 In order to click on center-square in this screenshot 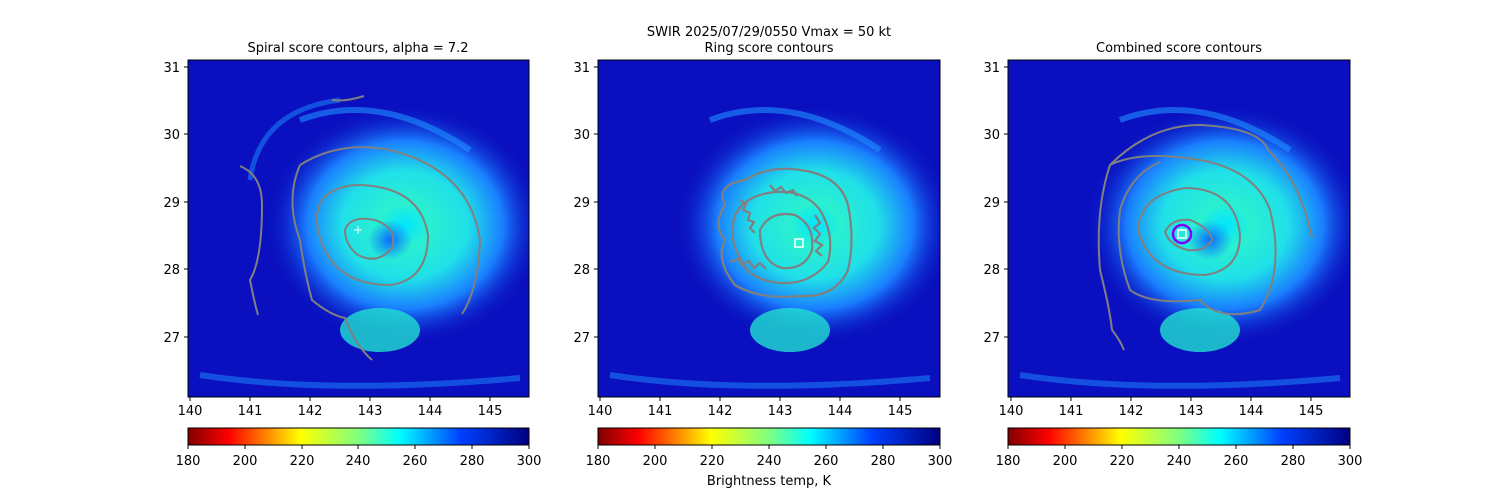, I will do `click(1182, 234)`.